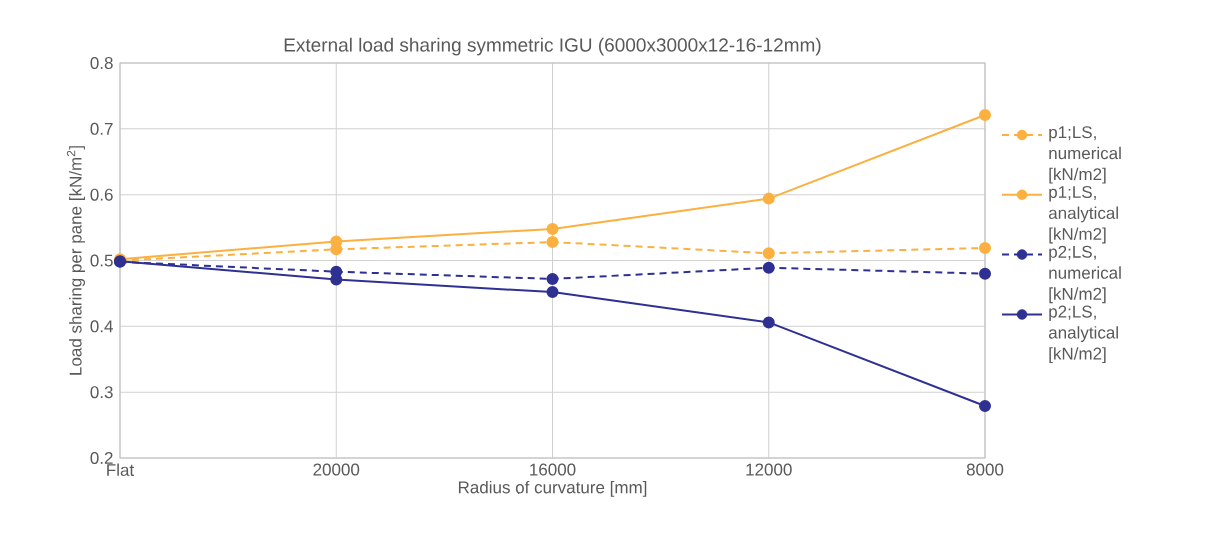  I want to click on x-tick-label: 16000, so click(553, 469).